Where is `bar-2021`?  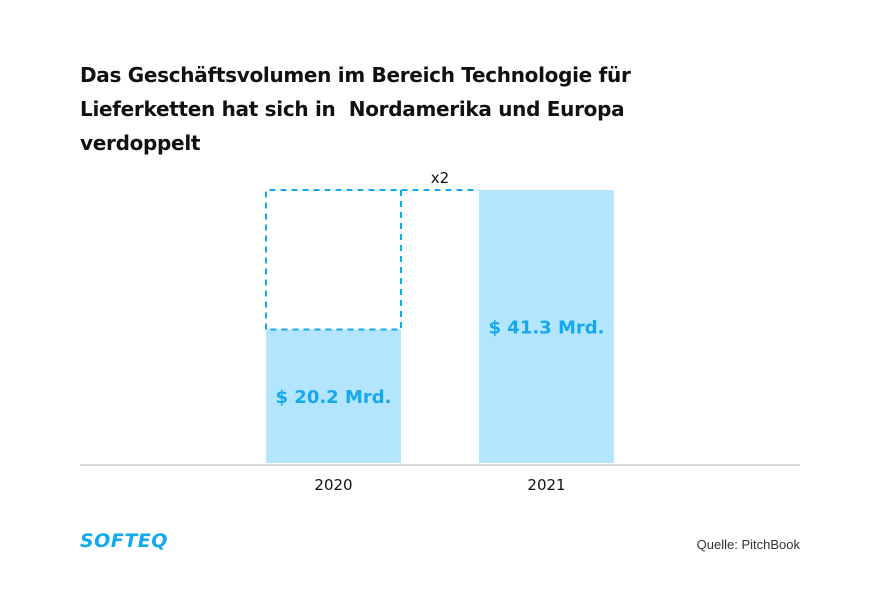 bar-2021 is located at coordinates (546, 326).